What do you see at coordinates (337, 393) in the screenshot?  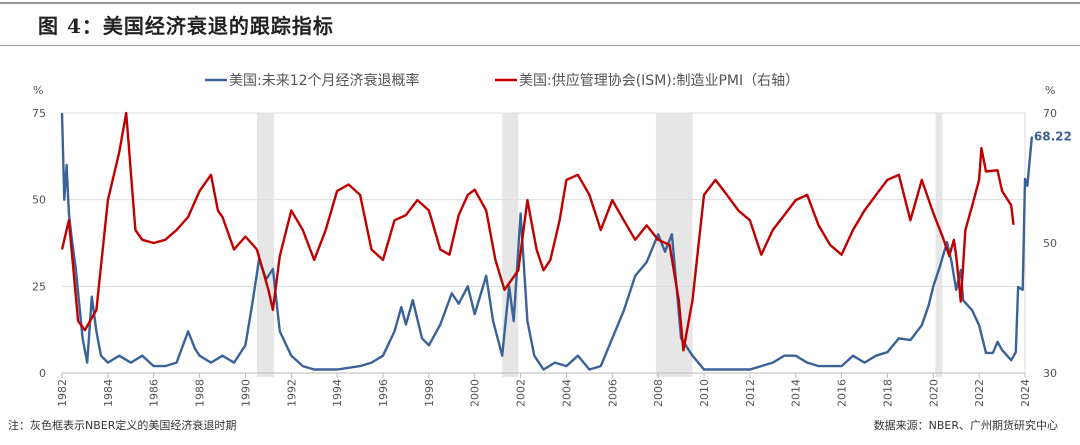 I see `x-tick-label: 1994` at bounding box center [337, 393].